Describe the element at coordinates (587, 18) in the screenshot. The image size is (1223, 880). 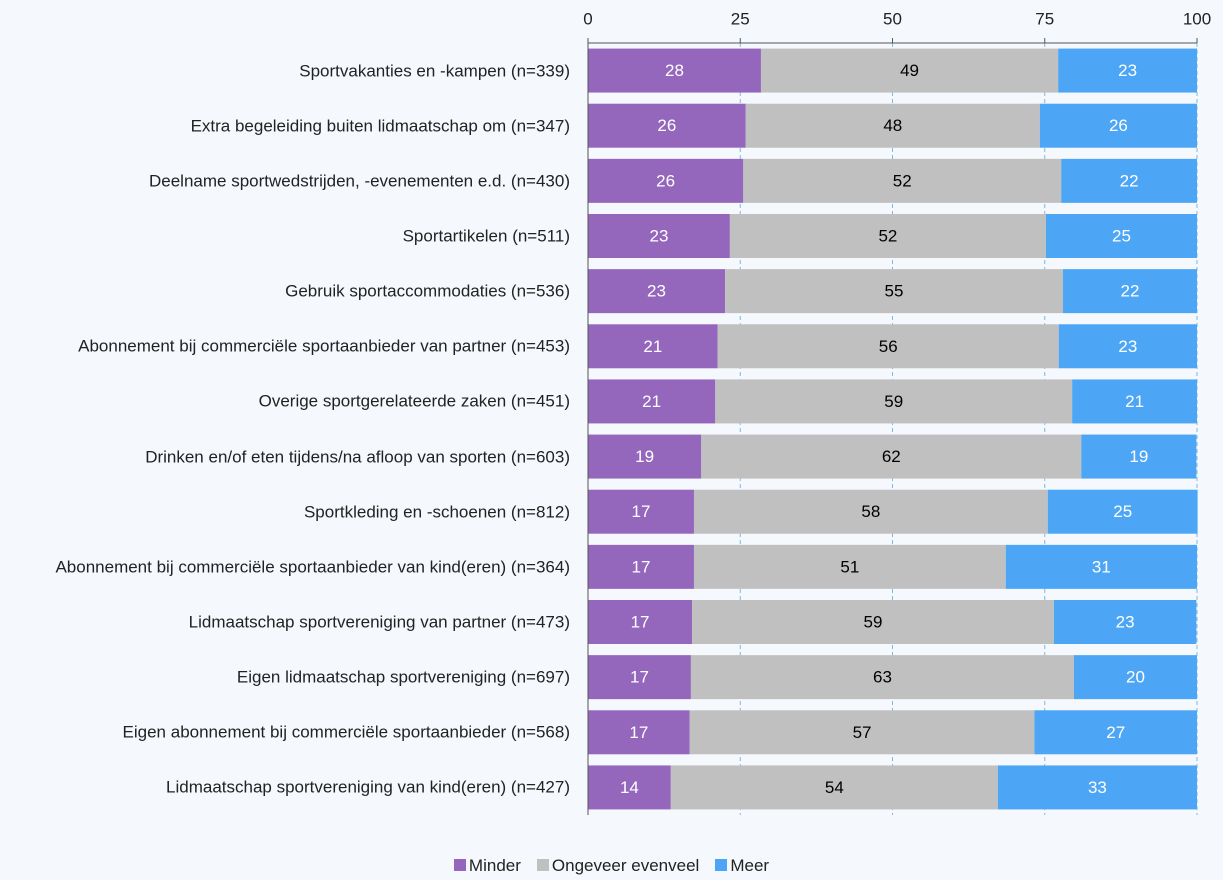
I see `x-tick-label: 0` at that location.